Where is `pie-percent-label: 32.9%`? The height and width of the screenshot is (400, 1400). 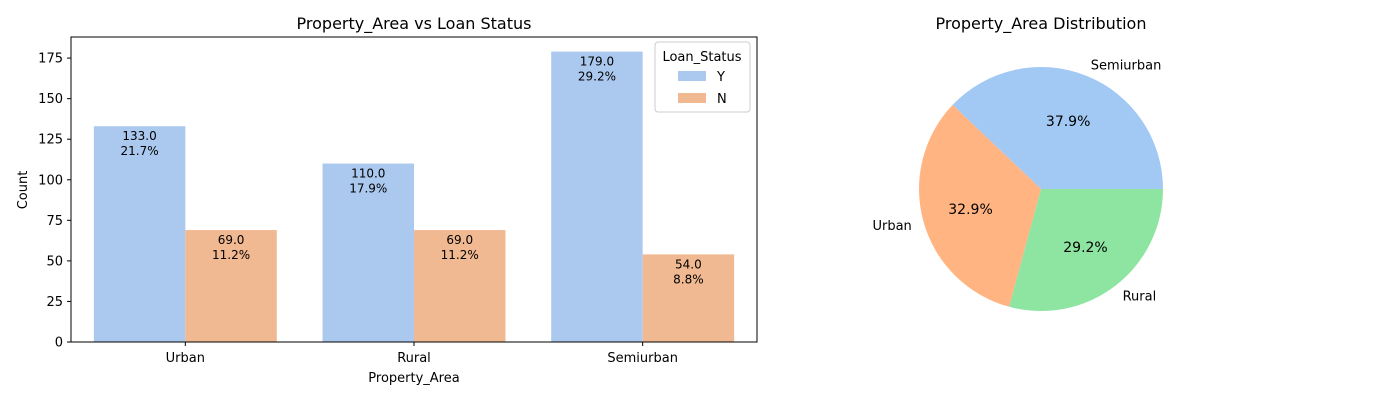 pie-percent-label: 32.9% is located at coordinates (970, 210).